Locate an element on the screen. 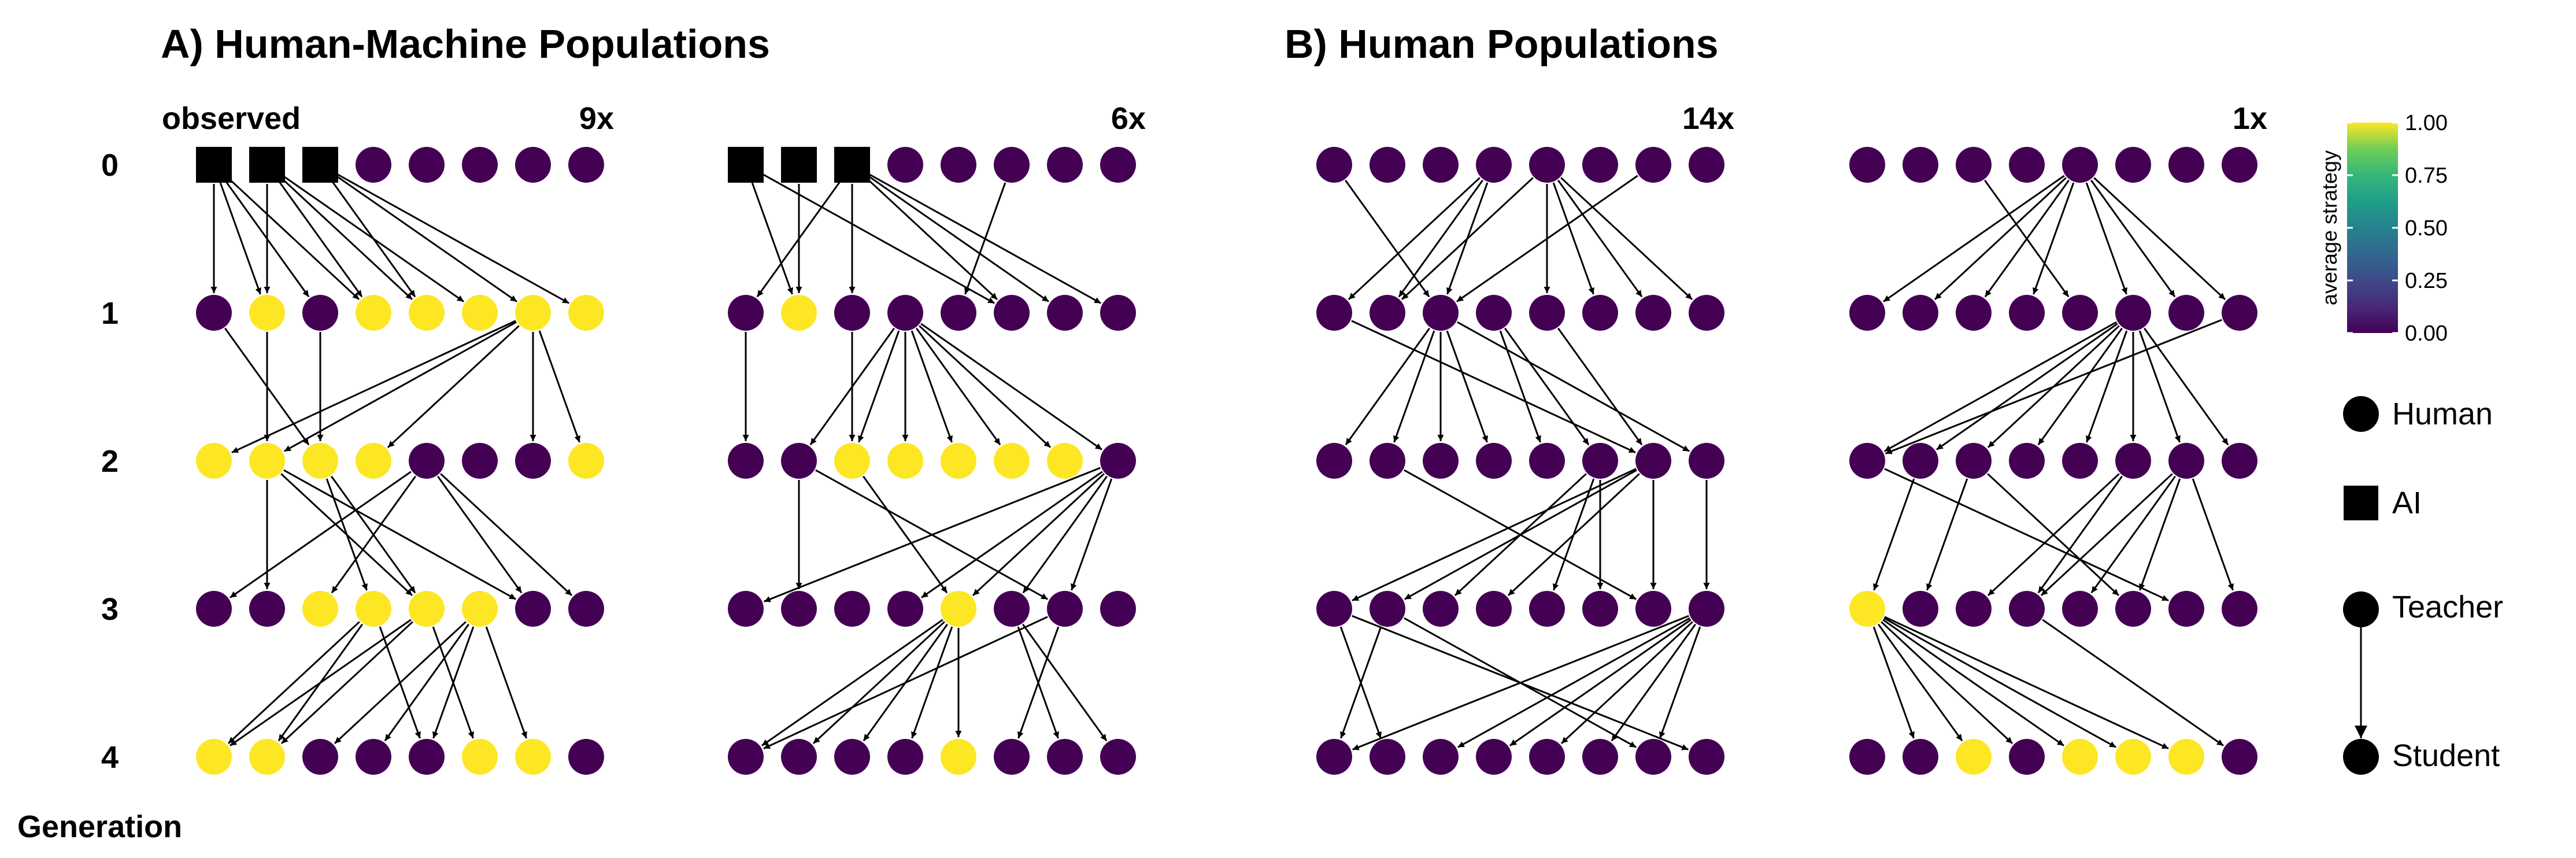  network-panel-a2 is located at coordinates (932, 461).